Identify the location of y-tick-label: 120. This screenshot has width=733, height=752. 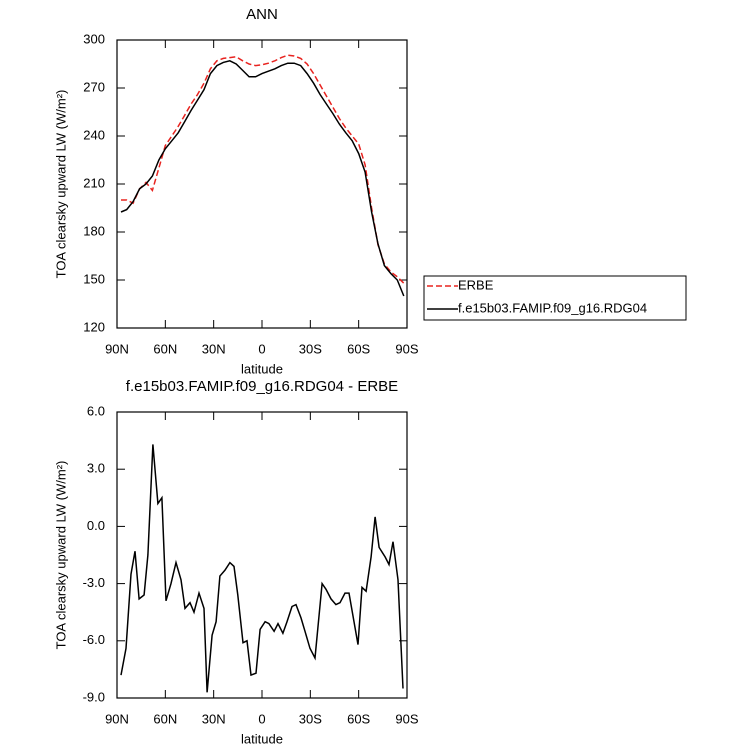
(94, 326).